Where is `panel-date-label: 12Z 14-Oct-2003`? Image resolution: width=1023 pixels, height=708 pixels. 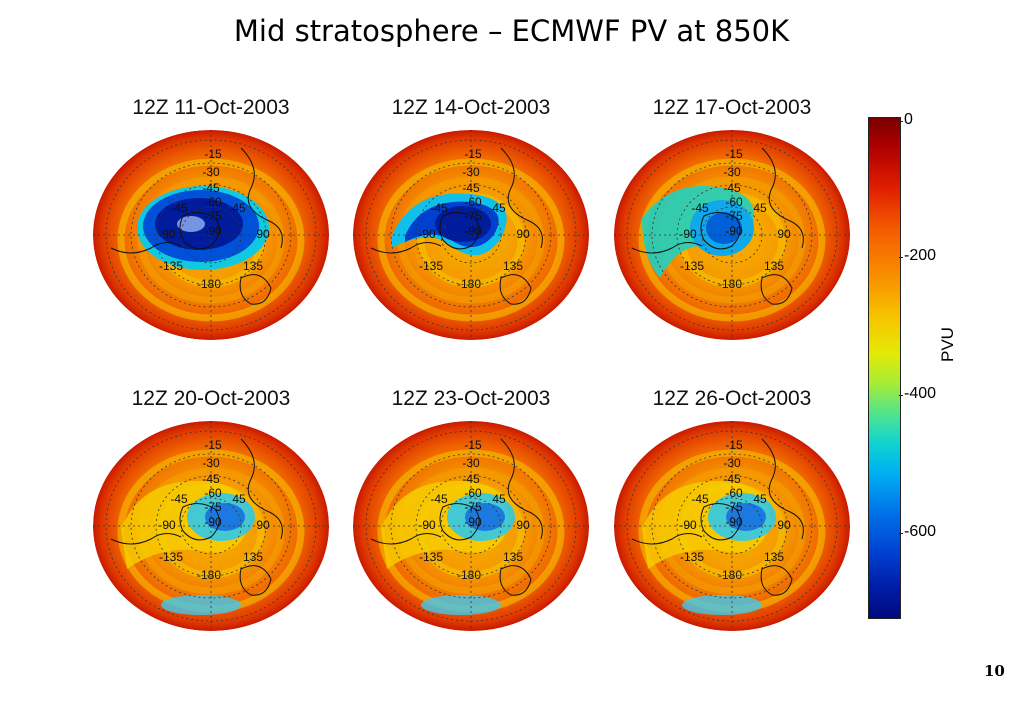
panel-date-label: 12Z 14-Oct-2003 is located at coordinates (471, 107).